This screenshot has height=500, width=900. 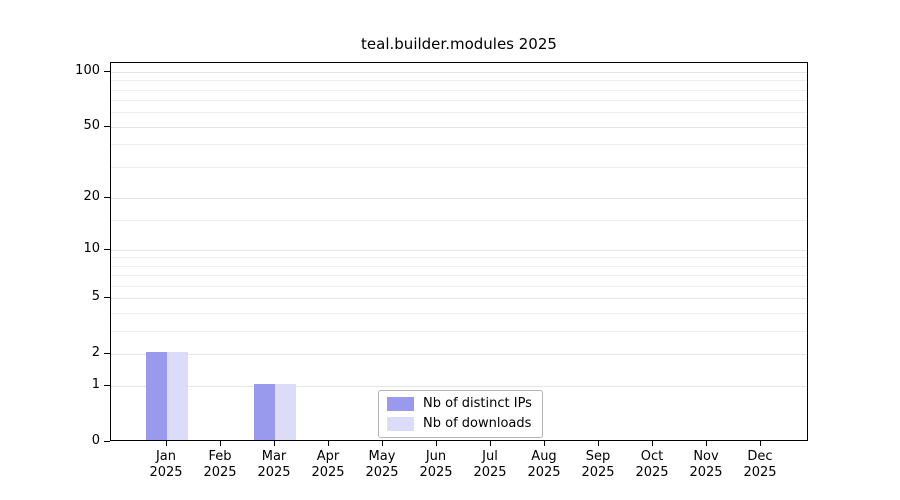 What do you see at coordinates (598, 456) in the screenshot?
I see `x-tick-label-month: Sep` at bounding box center [598, 456].